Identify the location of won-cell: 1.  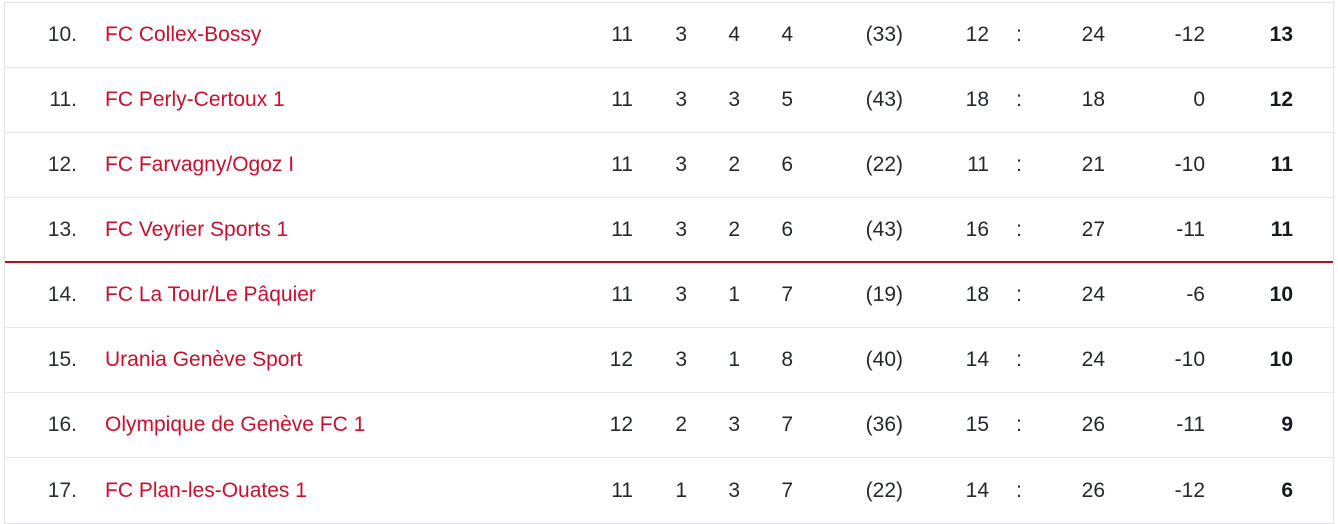
(681, 490).